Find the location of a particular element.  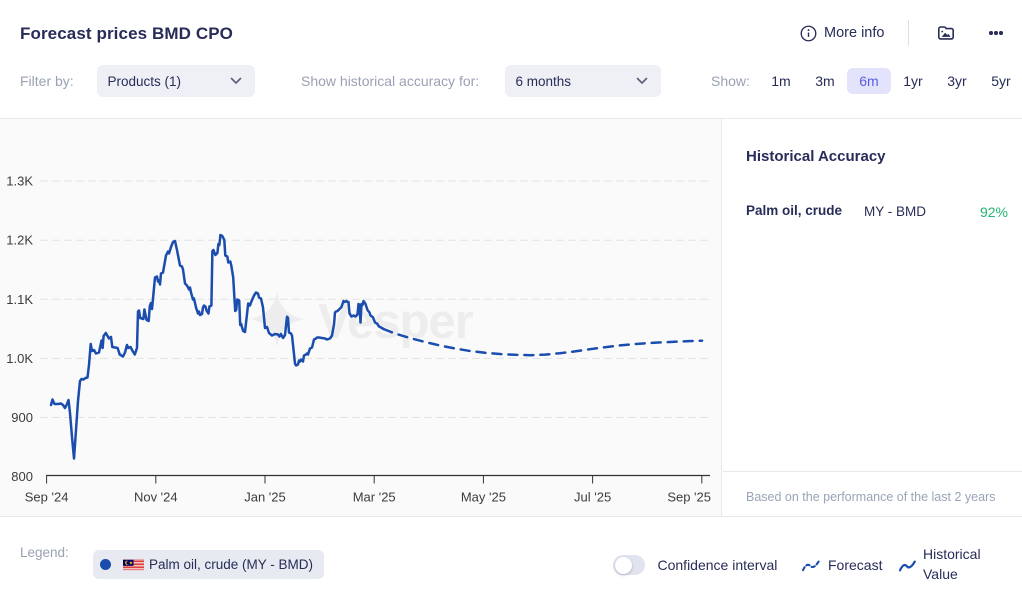

svg-text: Nov '24 is located at coordinates (156, 497).